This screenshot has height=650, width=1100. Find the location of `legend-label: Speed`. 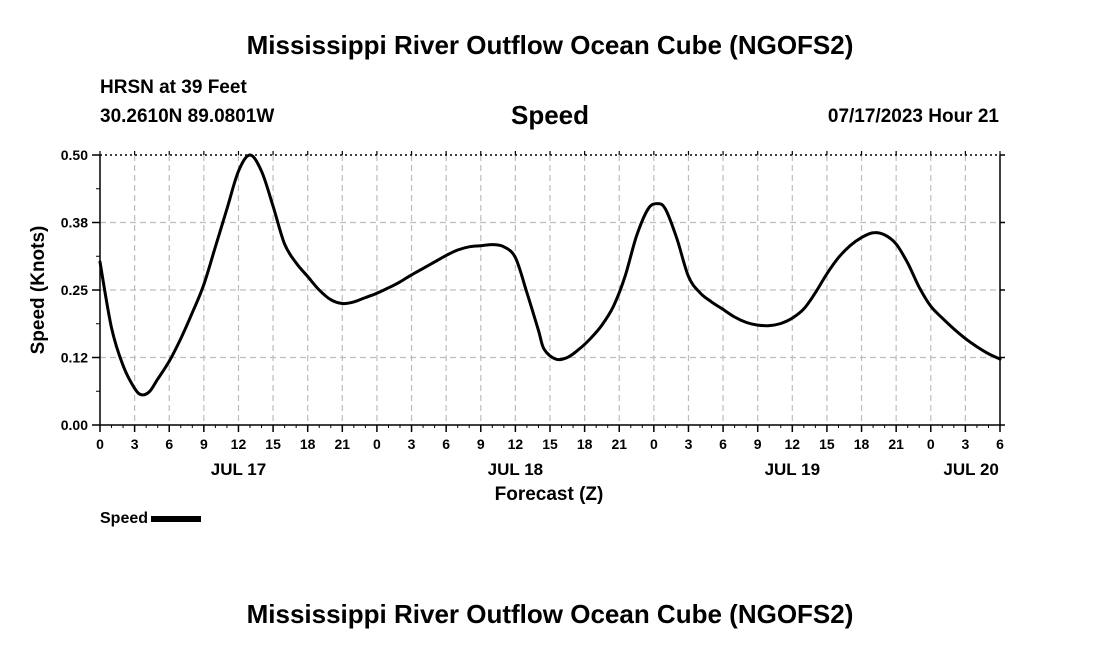

legend-label: Speed is located at coordinates (124, 518).